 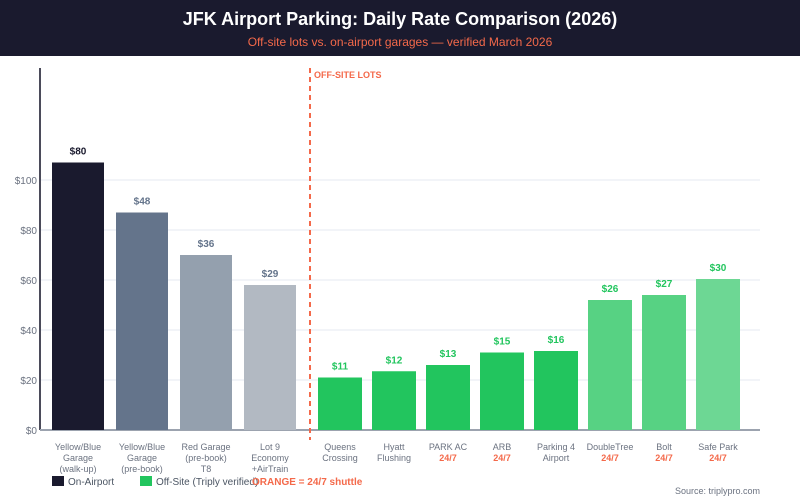 What do you see at coordinates (502, 447) in the screenshot?
I see `x-tick-label: ARB` at bounding box center [502, 447].